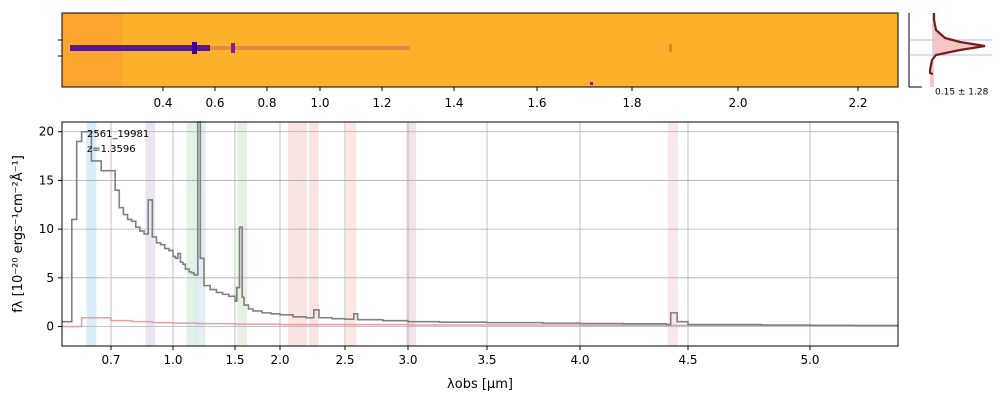  What do you see at coordinates (310, 48) in the screenshot?
I see `spectrum-2d-trace-faint` at bounding box center [310, 48].